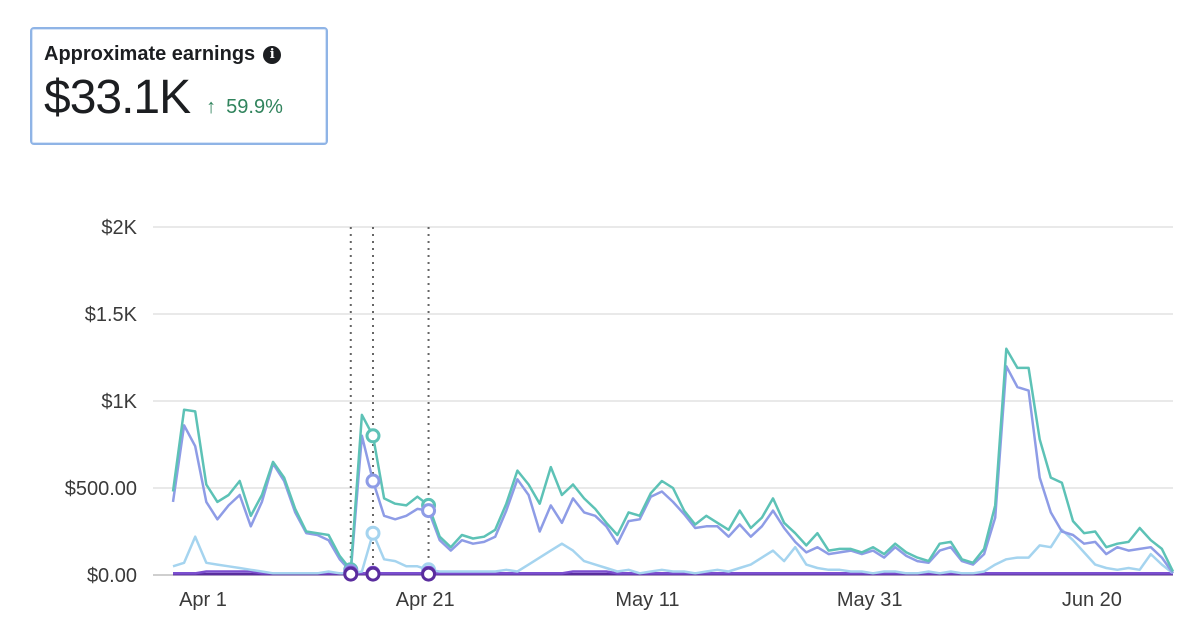  I want to click on card-title: Approximate earnings, so click(150, 54).